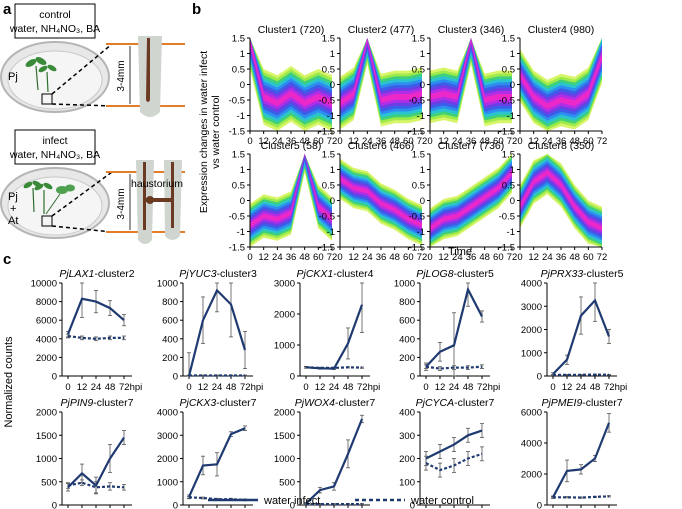 This screenshot has width=682, height=509. Describe the element at coordinates (407, 482) in the screenshot. I see `gene-ytick-label: 100` at that location.